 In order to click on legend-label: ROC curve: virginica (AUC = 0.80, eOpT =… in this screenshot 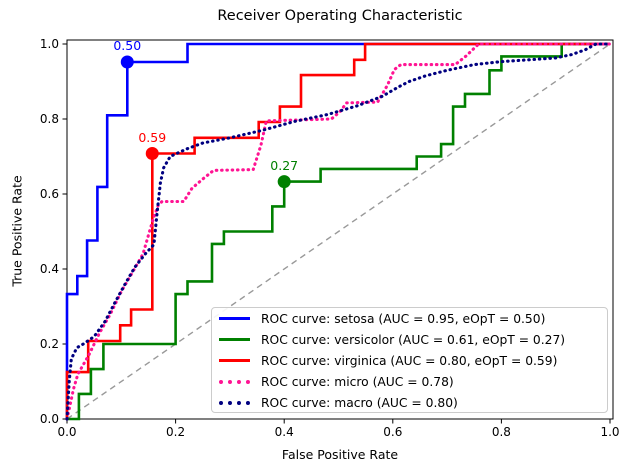, I will do `click(409, 360)`.